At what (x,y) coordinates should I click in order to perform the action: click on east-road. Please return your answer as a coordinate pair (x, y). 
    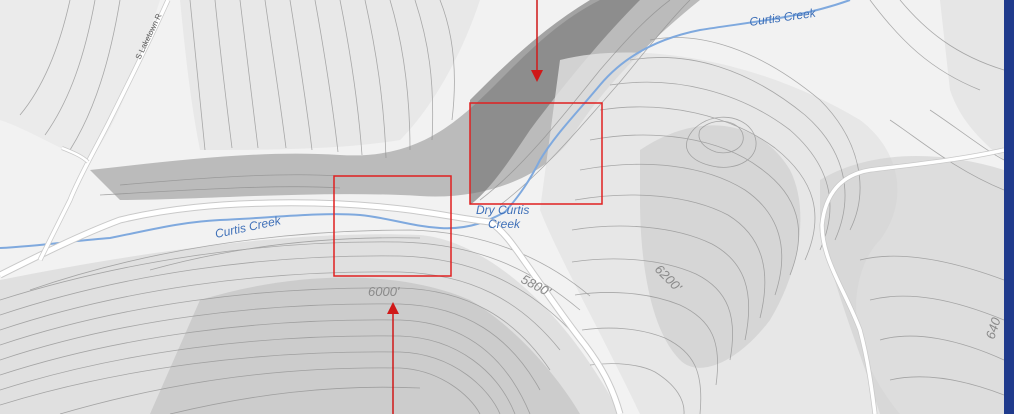
    Looking at the image, I should click on (912, 281).